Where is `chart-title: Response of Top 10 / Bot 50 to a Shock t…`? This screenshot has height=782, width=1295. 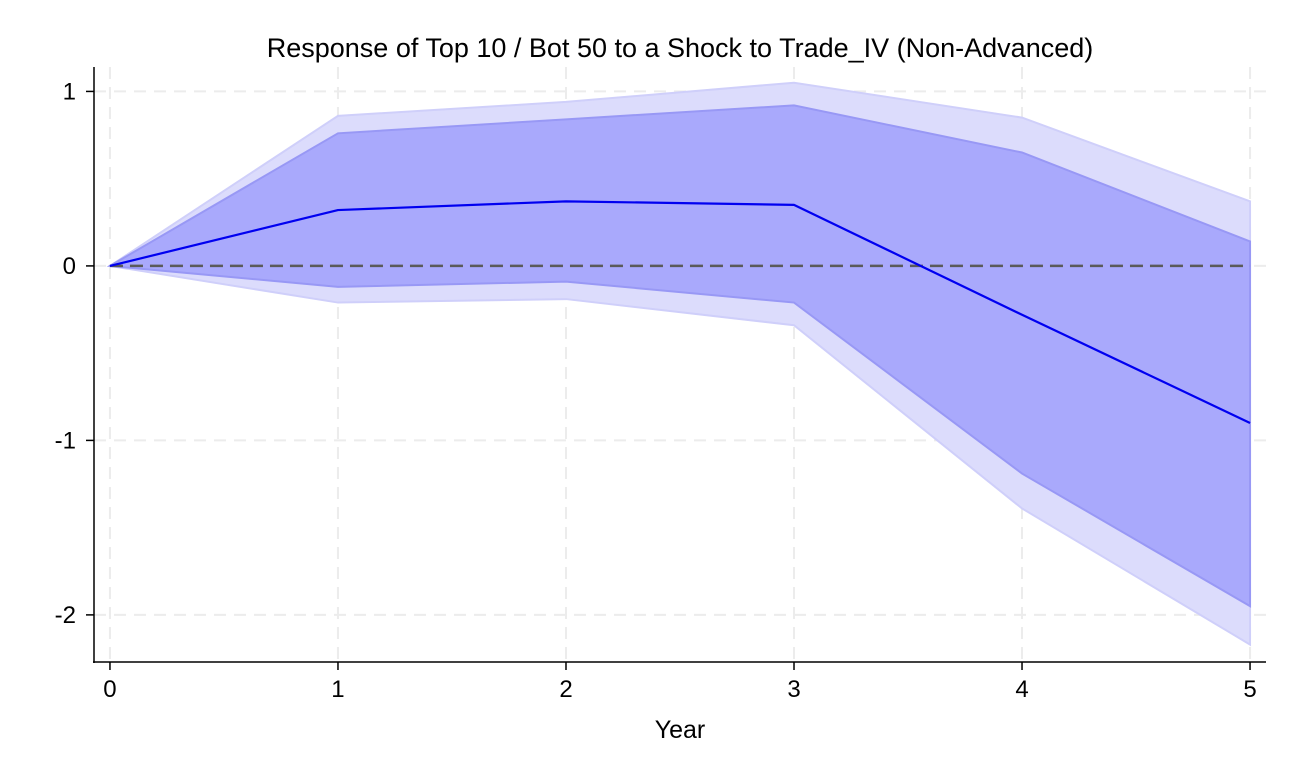 chart-title: Response of Top 10 / Bot 50 to a Shock t… is located at coordinates (680, 48).